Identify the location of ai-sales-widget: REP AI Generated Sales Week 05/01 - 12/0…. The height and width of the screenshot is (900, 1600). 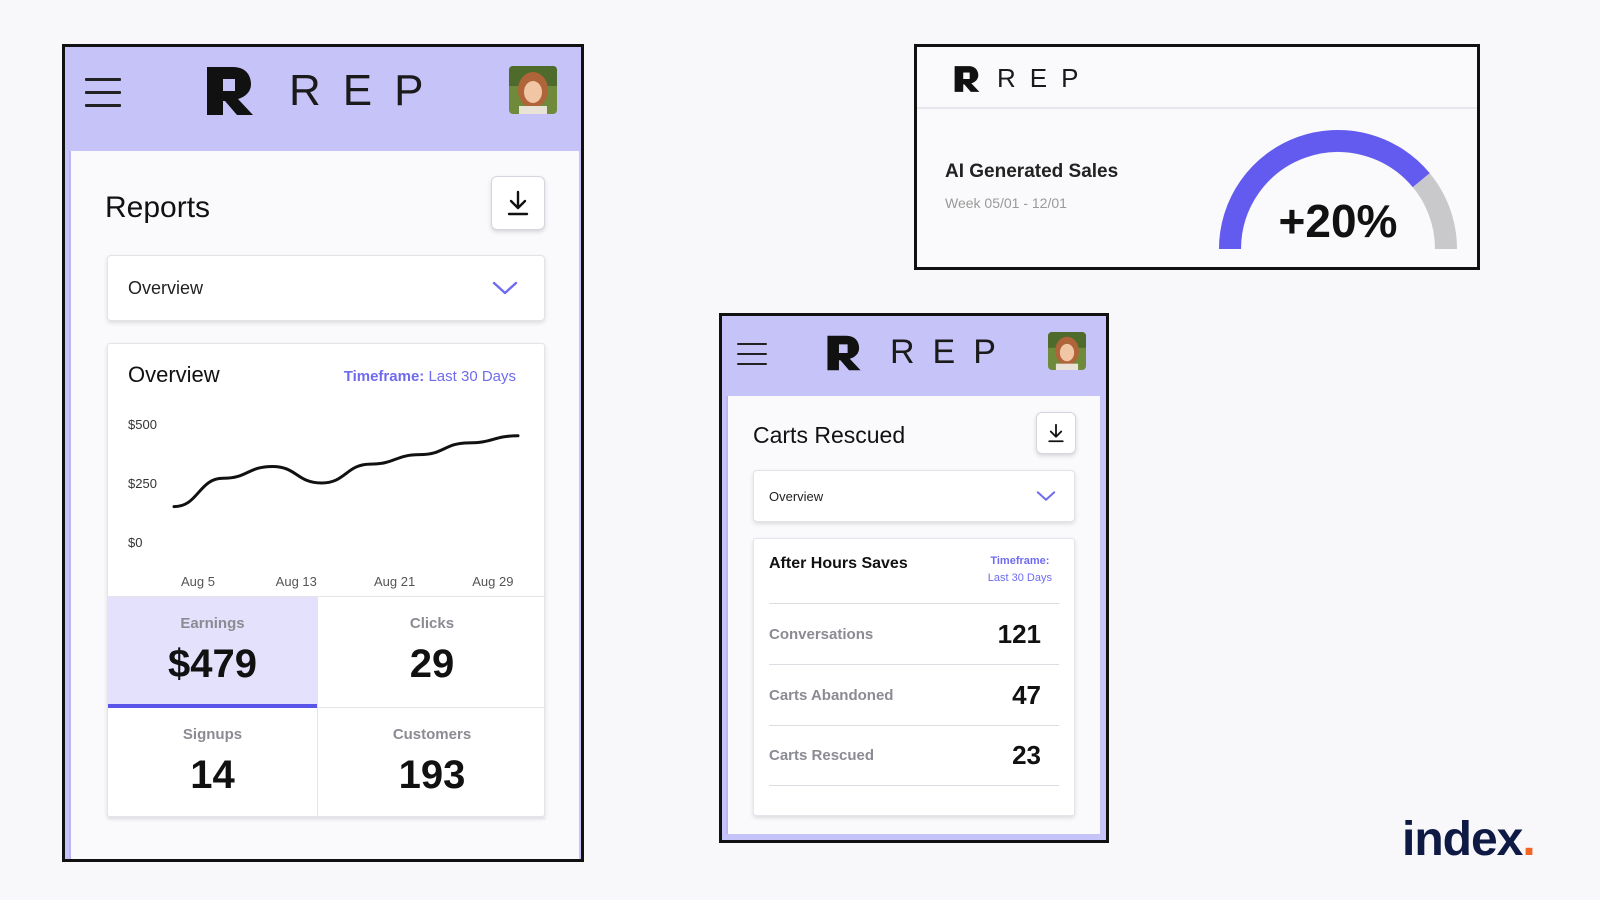
(1197, 157).